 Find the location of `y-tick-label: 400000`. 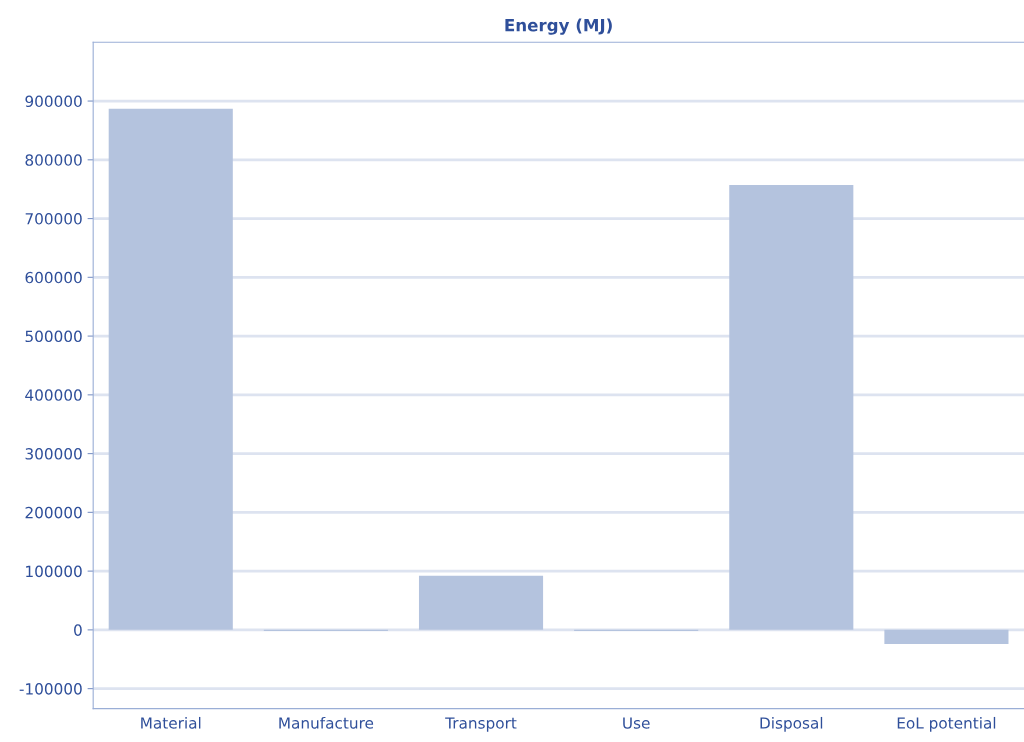

y-tick-label: 400000 is located at coordinates (53, 395).